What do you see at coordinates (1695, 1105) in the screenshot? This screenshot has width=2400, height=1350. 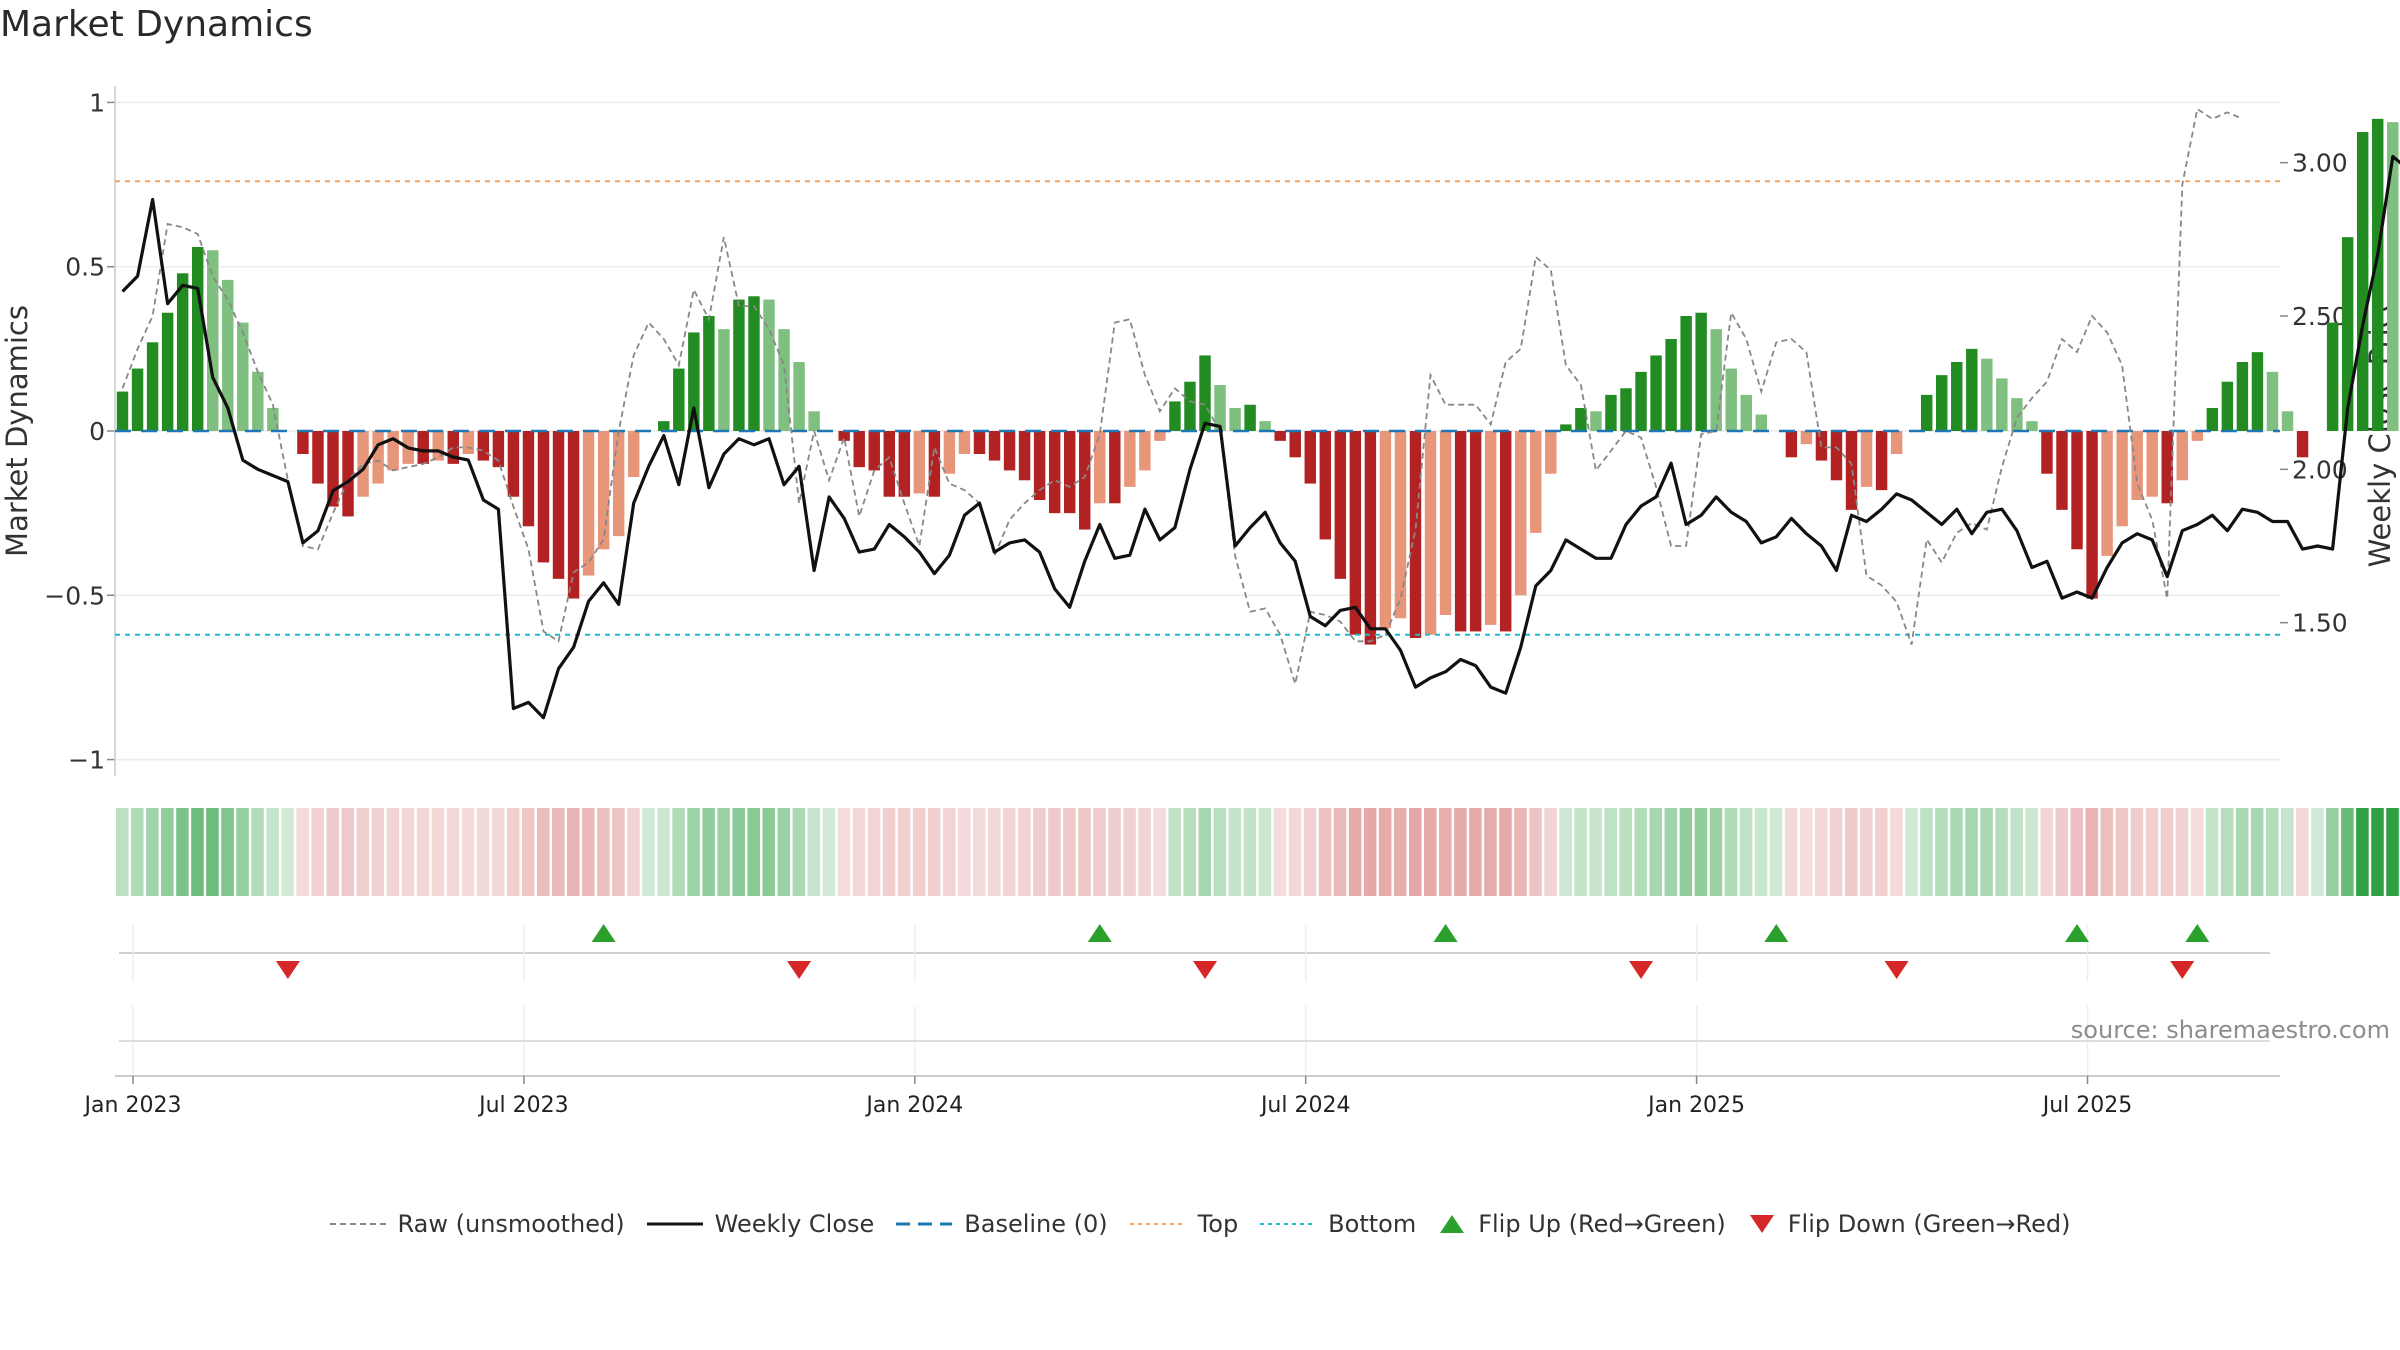 I see `x-tick-label: Jan 2025` at bounding box center [1695, 1105].